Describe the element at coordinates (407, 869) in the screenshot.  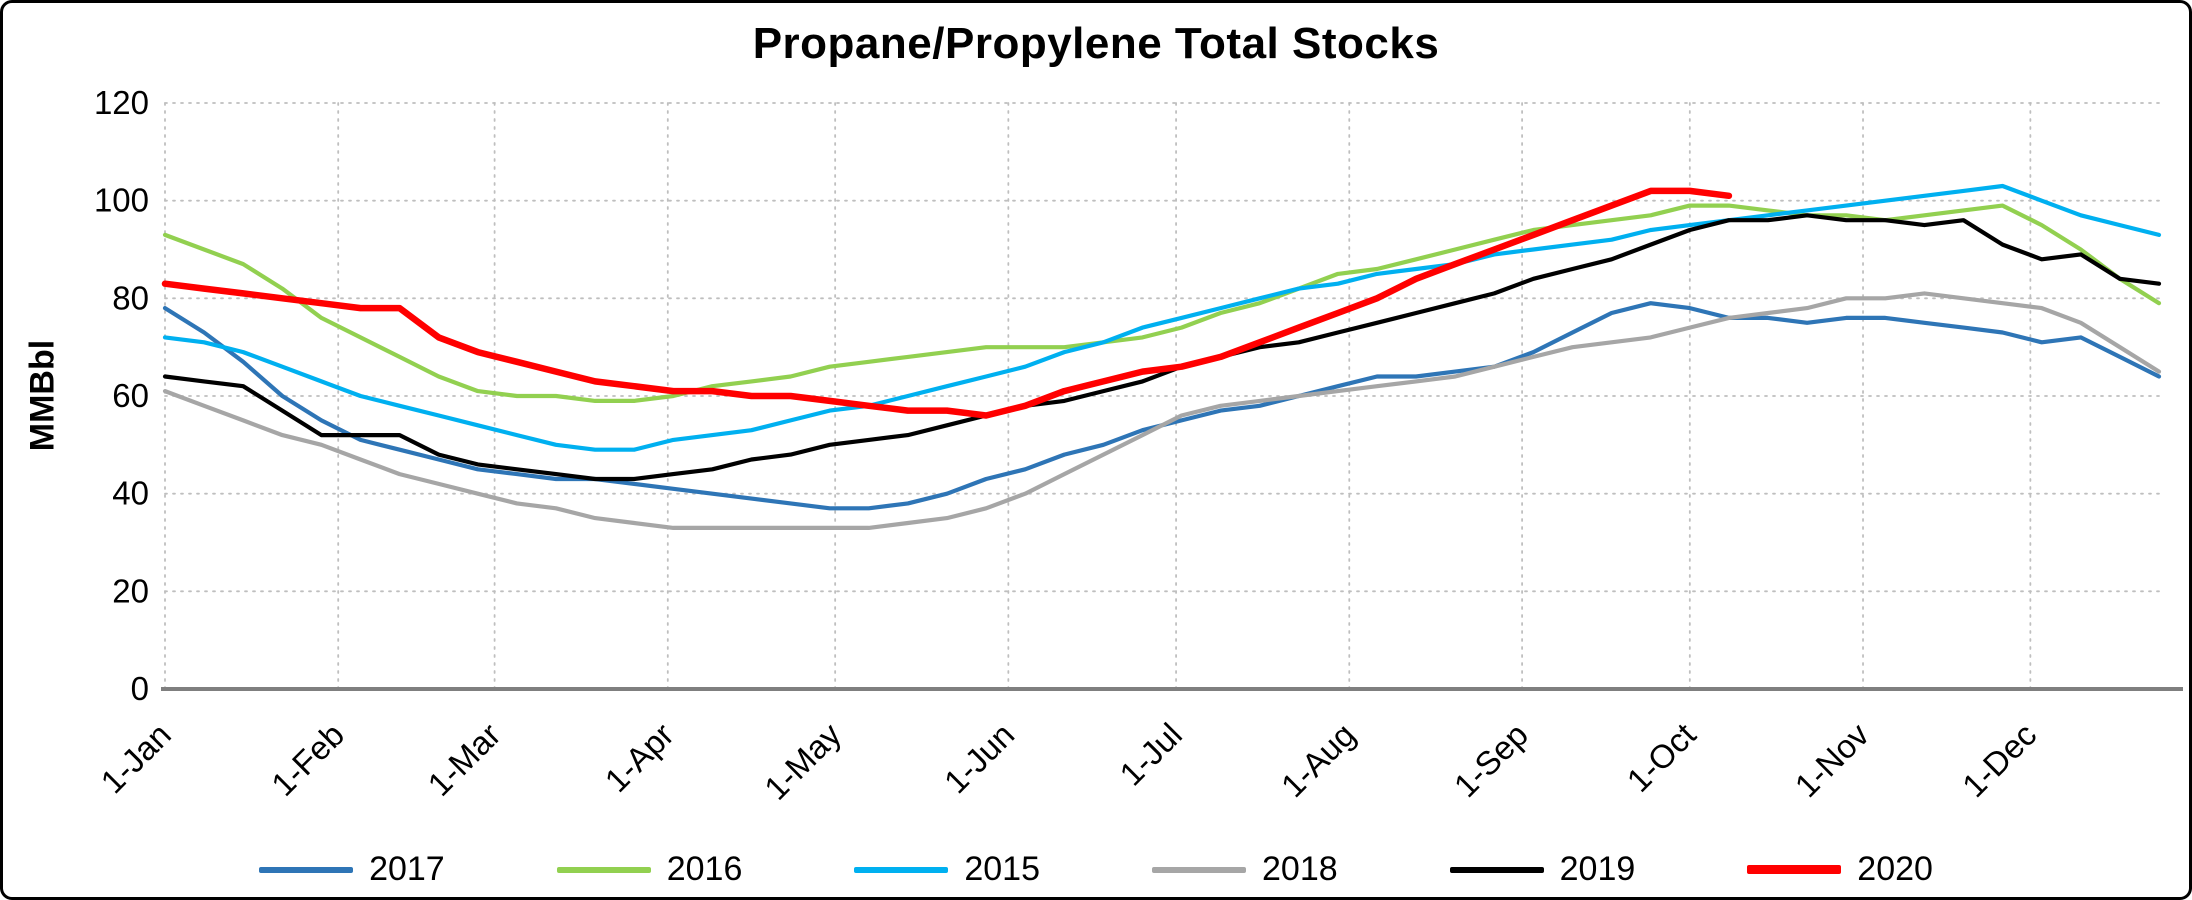
I see `legend-label: 2017` at that location.